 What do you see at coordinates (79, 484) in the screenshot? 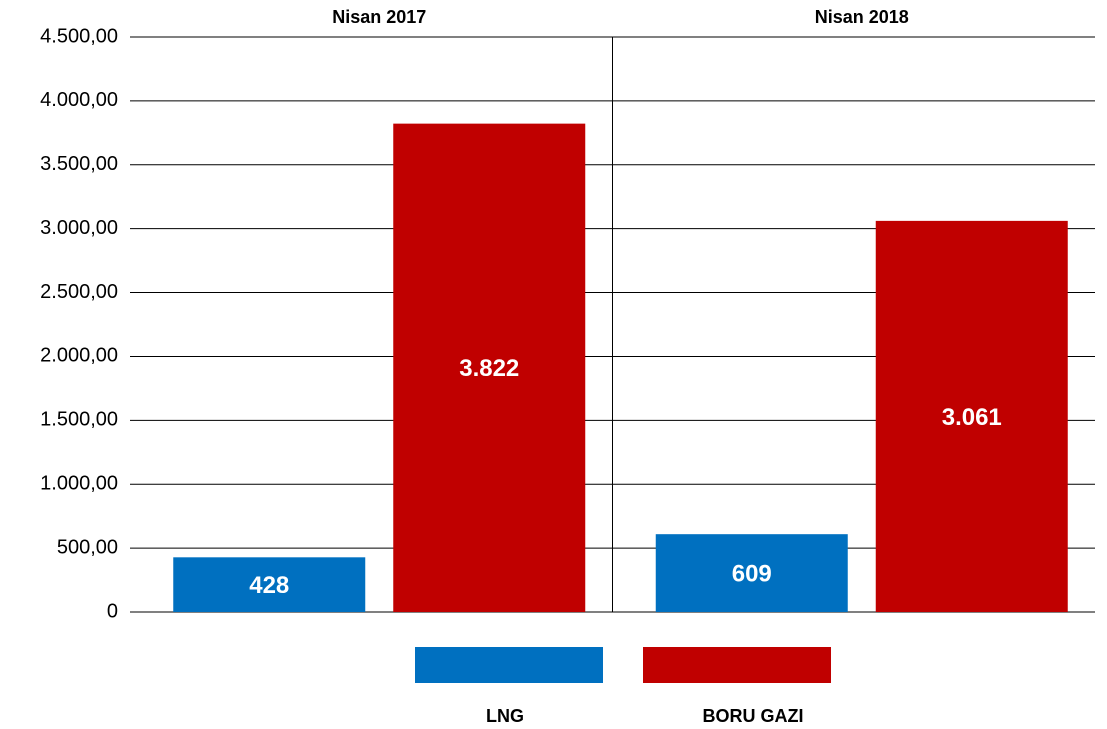
I see `y-tick-label: 1.000,00` at bounding box center [79, 484].